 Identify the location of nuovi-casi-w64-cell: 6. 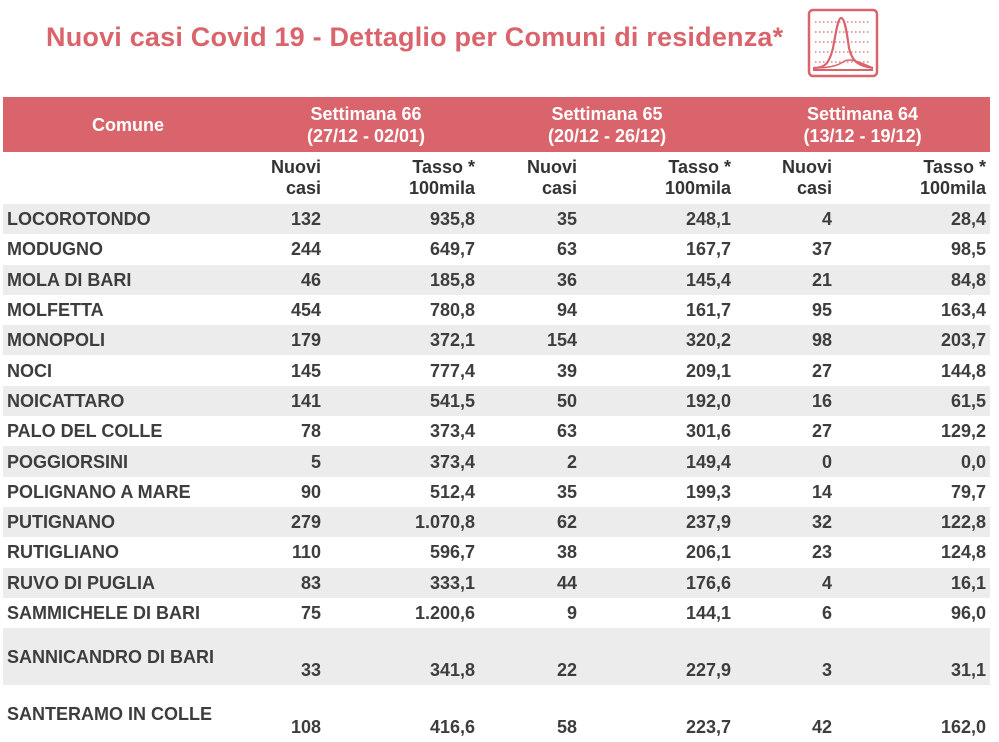
(786, 613).